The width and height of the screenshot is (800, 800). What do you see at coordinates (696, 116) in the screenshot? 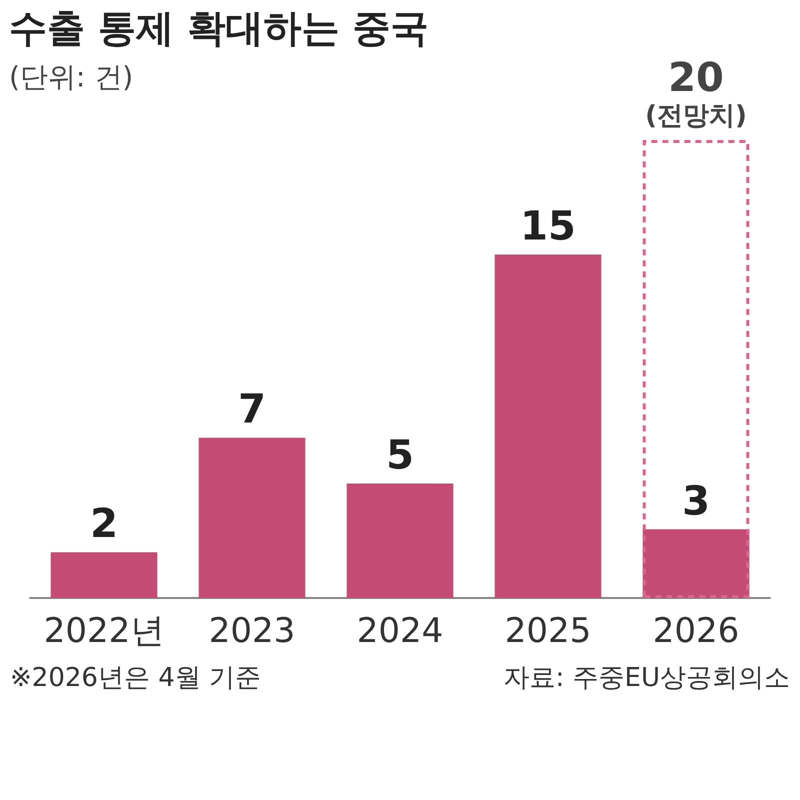
I see `series-label: (전망치)` at bounding box center [696, 116].